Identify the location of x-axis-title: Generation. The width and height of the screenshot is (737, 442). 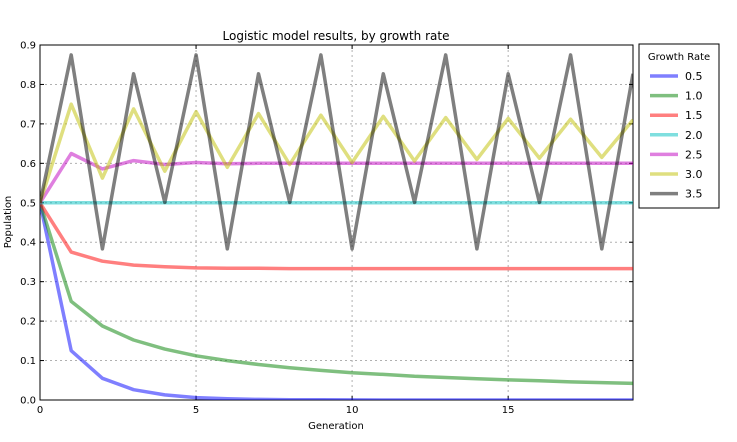
(336, 426).